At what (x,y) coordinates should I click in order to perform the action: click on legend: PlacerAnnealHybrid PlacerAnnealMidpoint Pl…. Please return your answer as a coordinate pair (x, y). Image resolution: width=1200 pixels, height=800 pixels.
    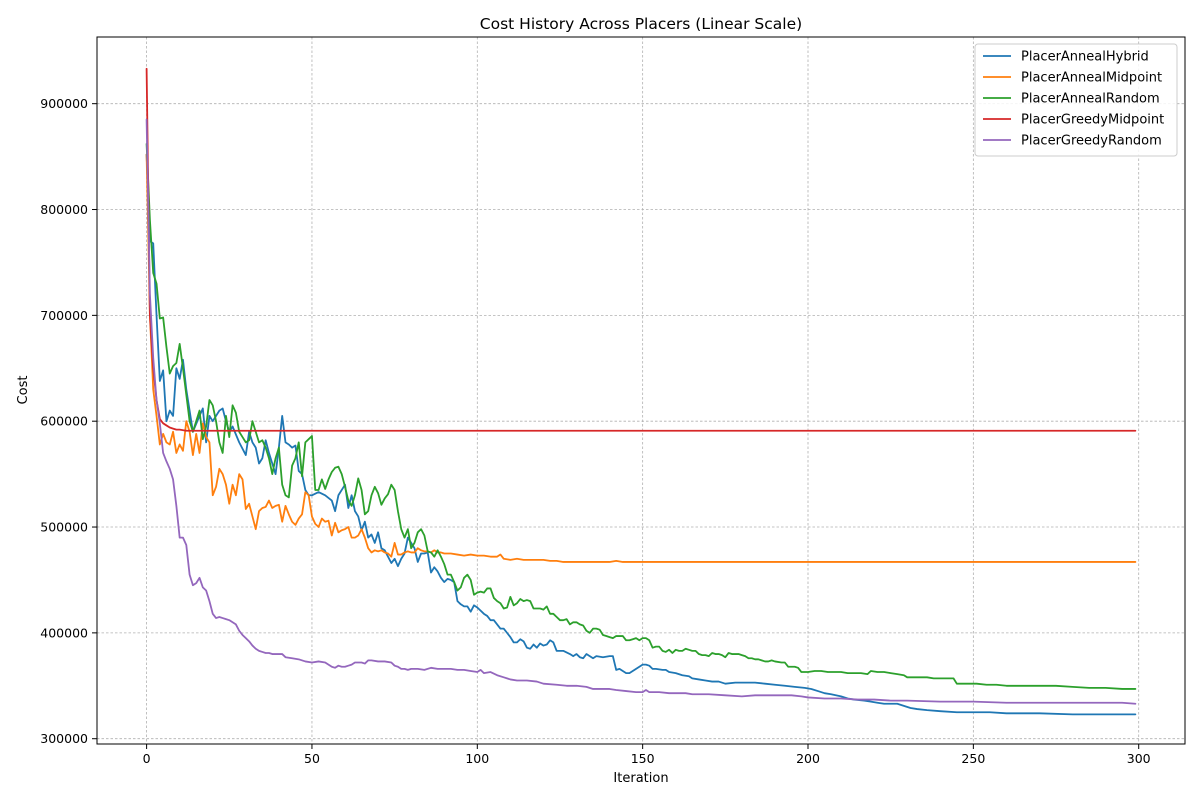
    Looking at the image, I should click on (1076, 100).